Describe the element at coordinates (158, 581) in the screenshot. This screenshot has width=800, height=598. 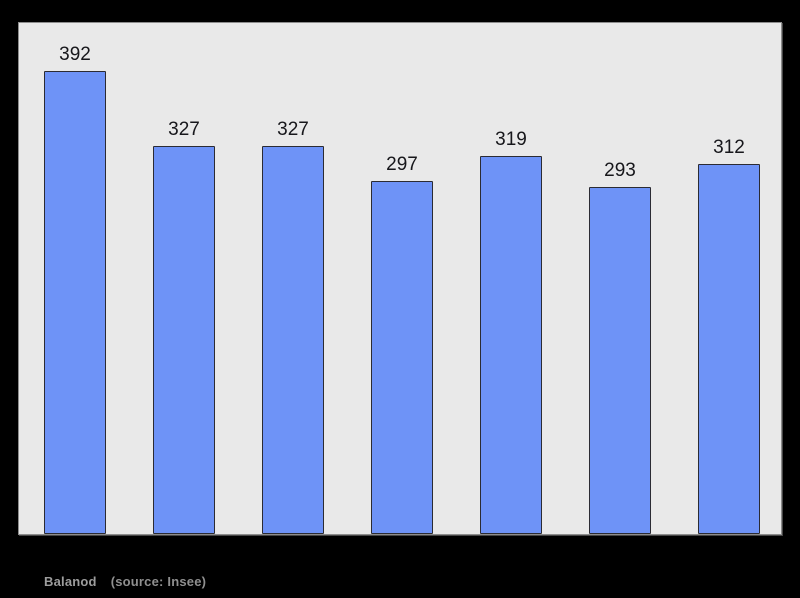
I see `caption-source: (source: Insee)` at that location.